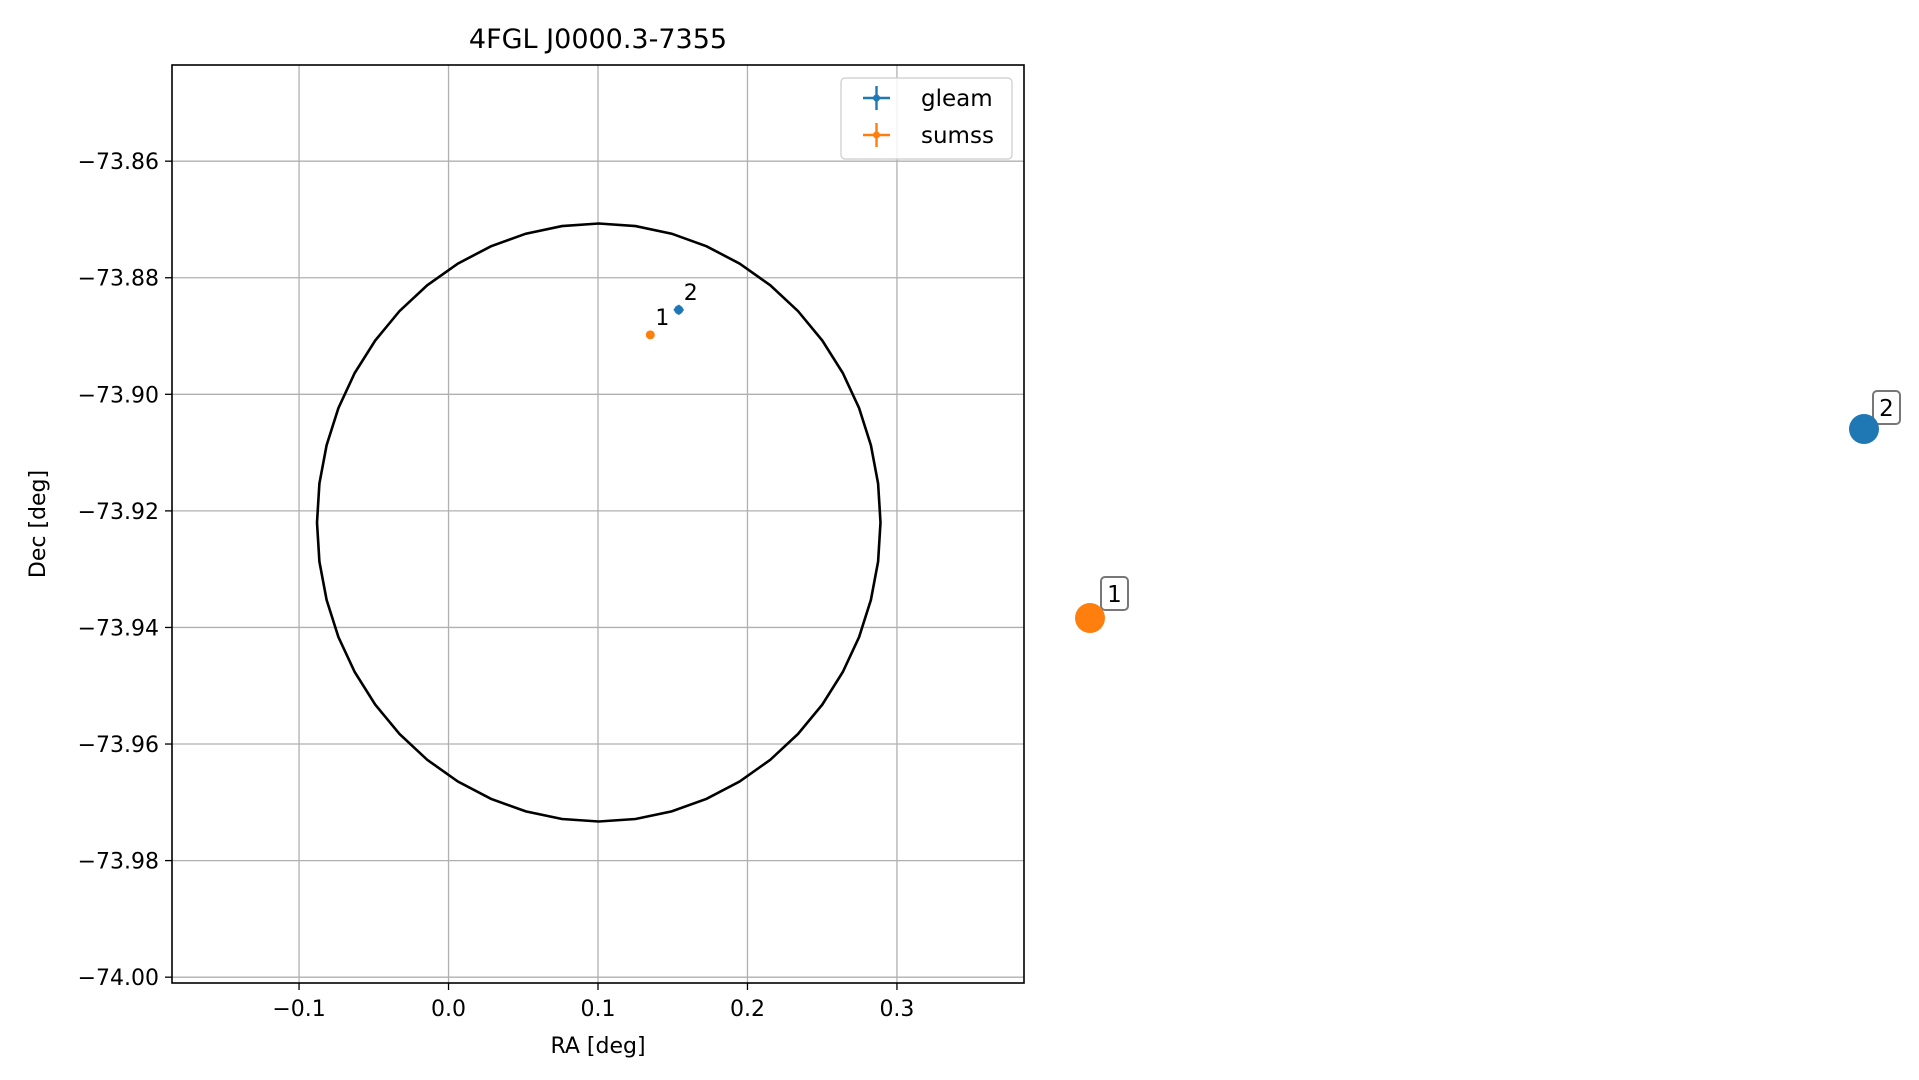 Image resolution: width=1919 pixels, height=1080 pixels. I want to click on y-tick-label: −73.86, so click(118, 162).